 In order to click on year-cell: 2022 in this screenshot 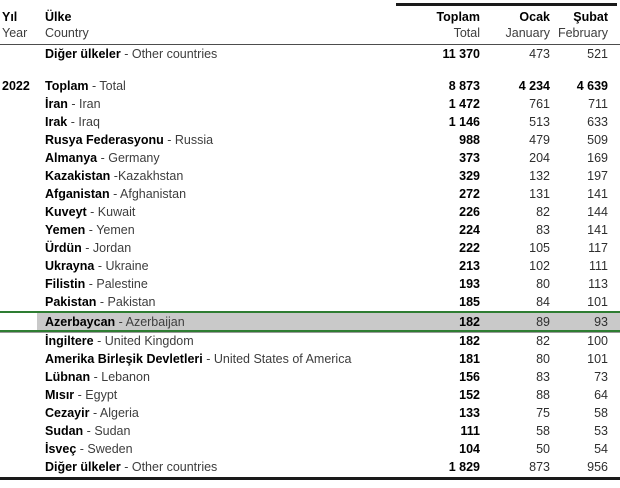, I will do `click(16, 86)`.